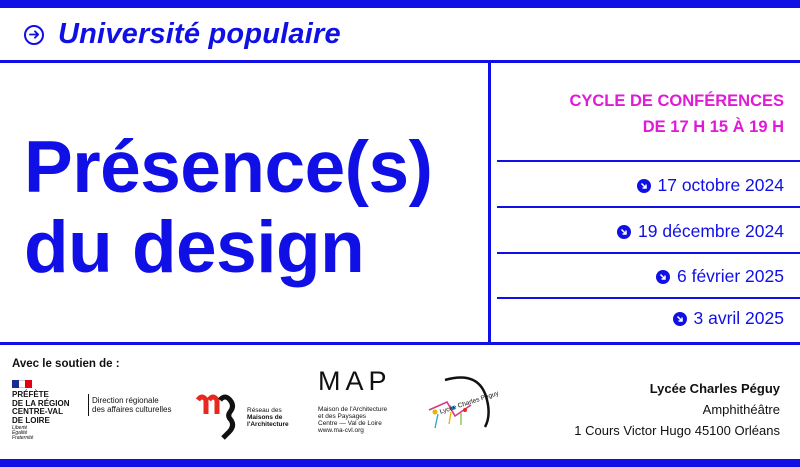 This screenshot has height=467, width=800. Describe the element at coordinates (88, 405) in the screenshot. I see `logo-divider` at that location.